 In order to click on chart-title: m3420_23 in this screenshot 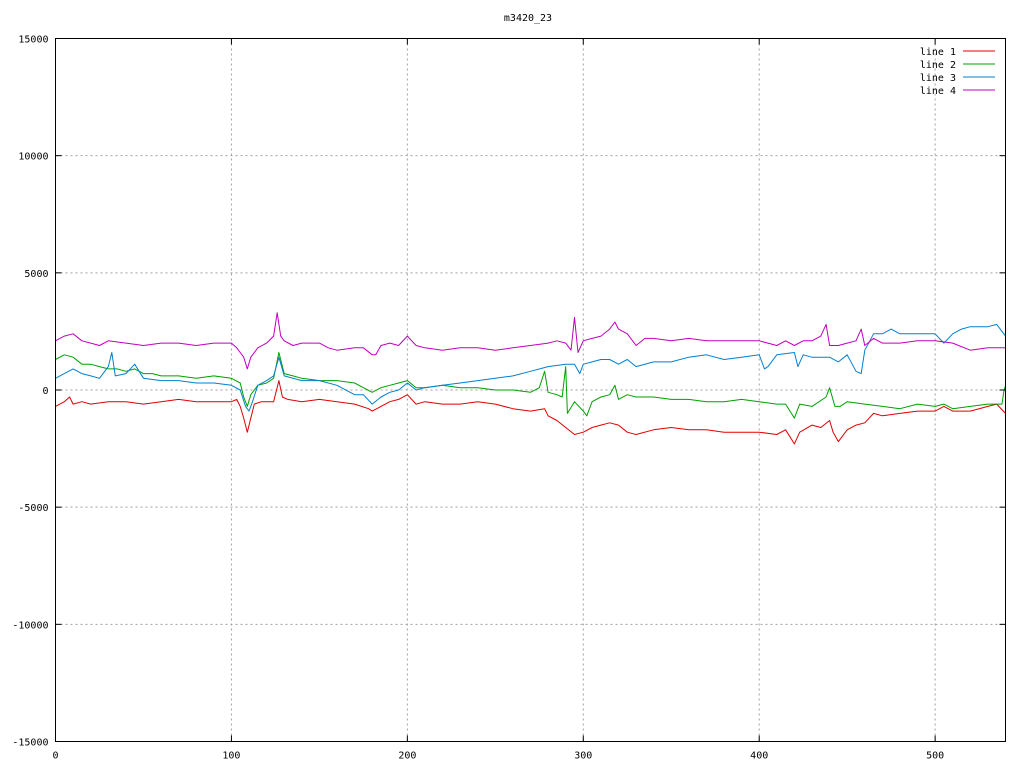, I will do `click(528, 18)`.